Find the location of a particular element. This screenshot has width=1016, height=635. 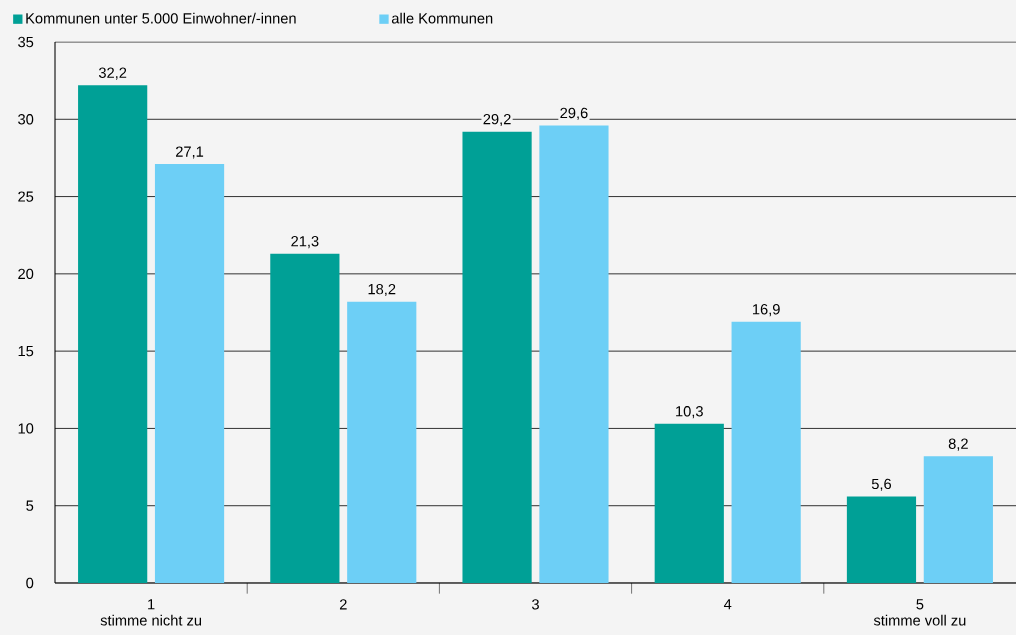

data-label: 21,3 is located at coordinates (305, 242).